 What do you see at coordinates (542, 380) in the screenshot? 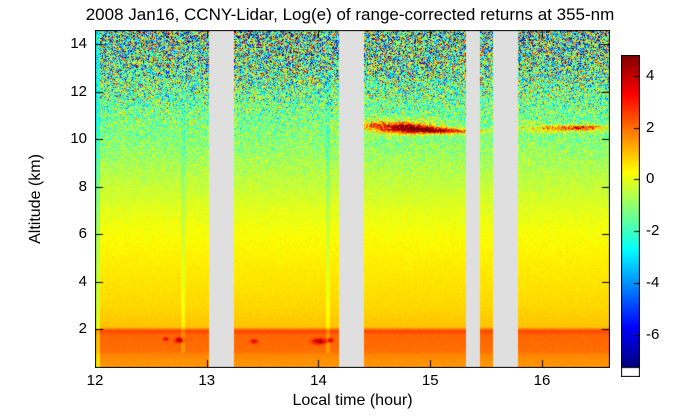
I see `x-tick-label: 16` at bounding box center [542, 380].